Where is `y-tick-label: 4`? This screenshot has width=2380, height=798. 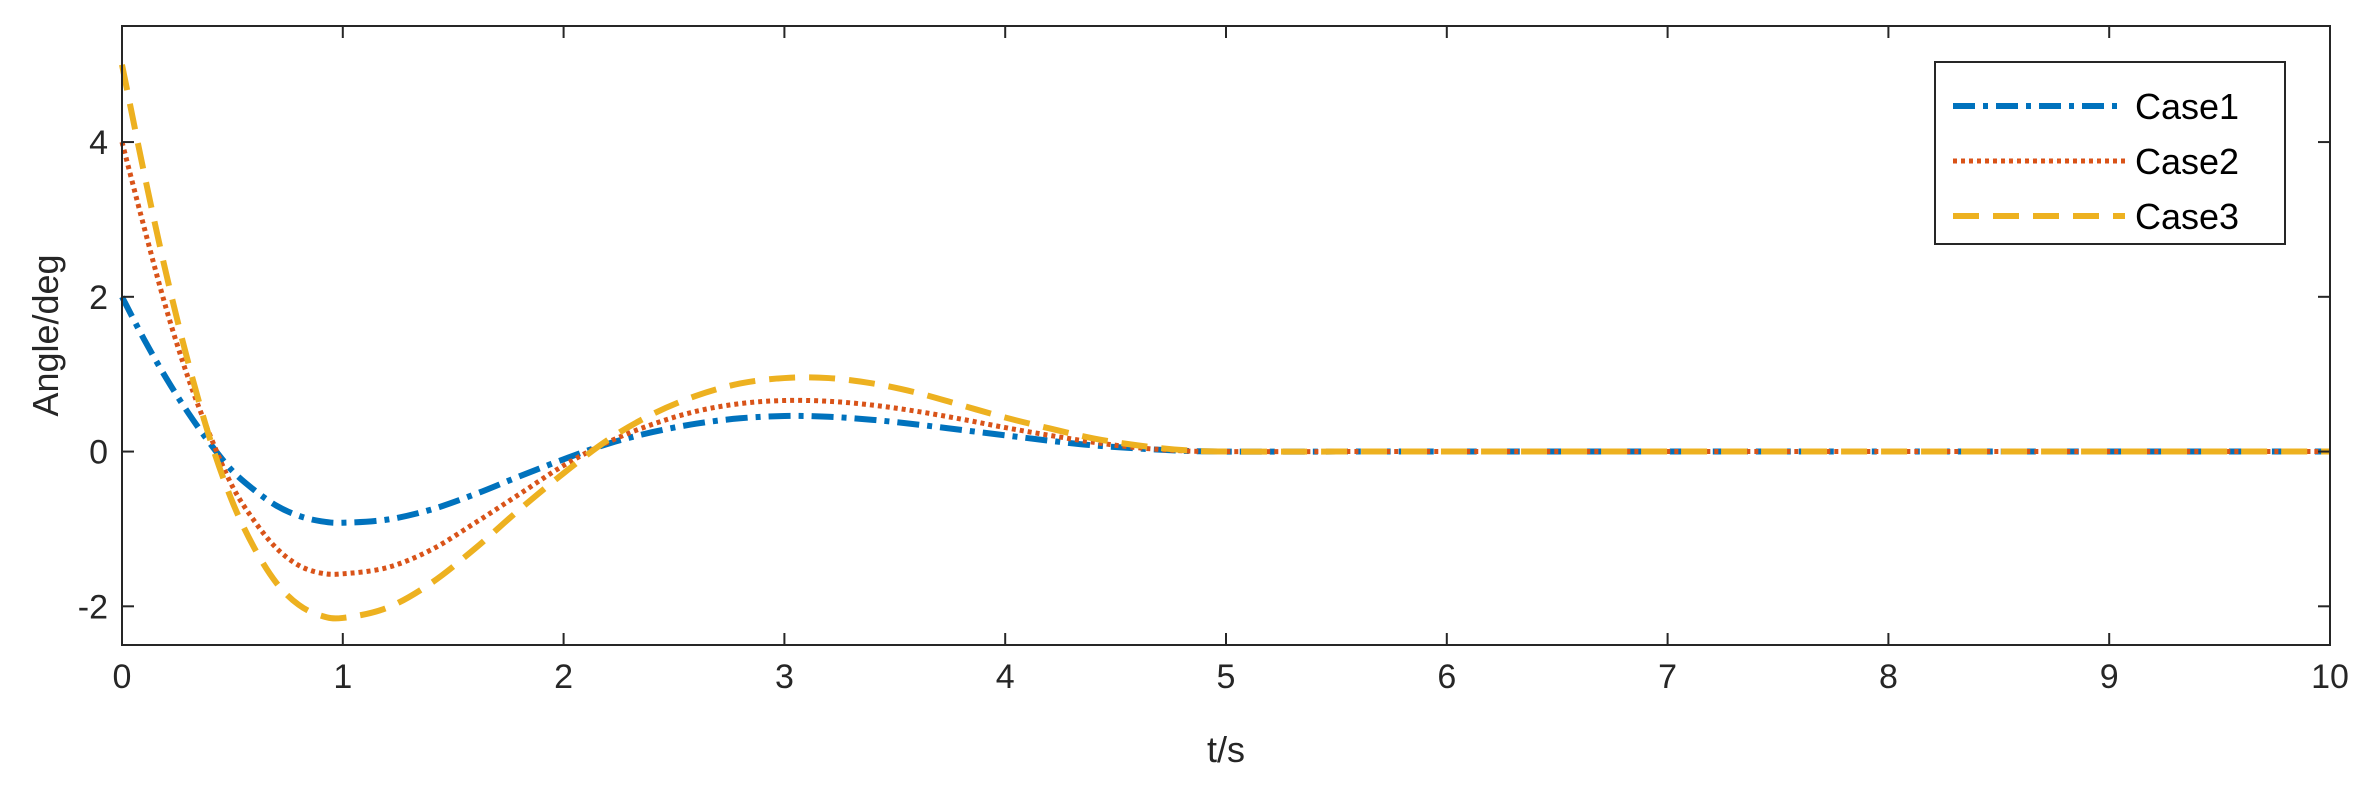
y-tick-label: 4 is located at coordinates (98, 143).